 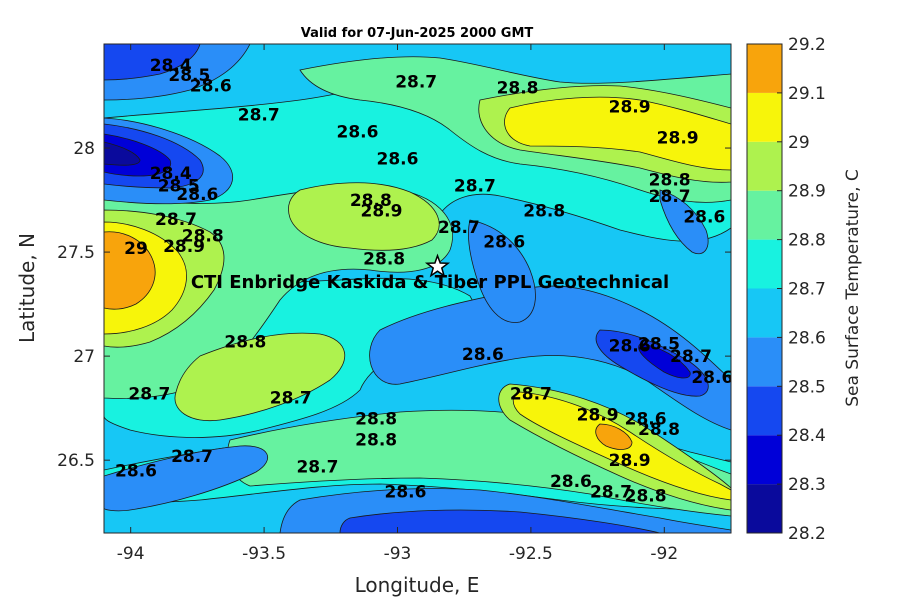 I want to click on region-28-9-center, so click(x=364, y=216).